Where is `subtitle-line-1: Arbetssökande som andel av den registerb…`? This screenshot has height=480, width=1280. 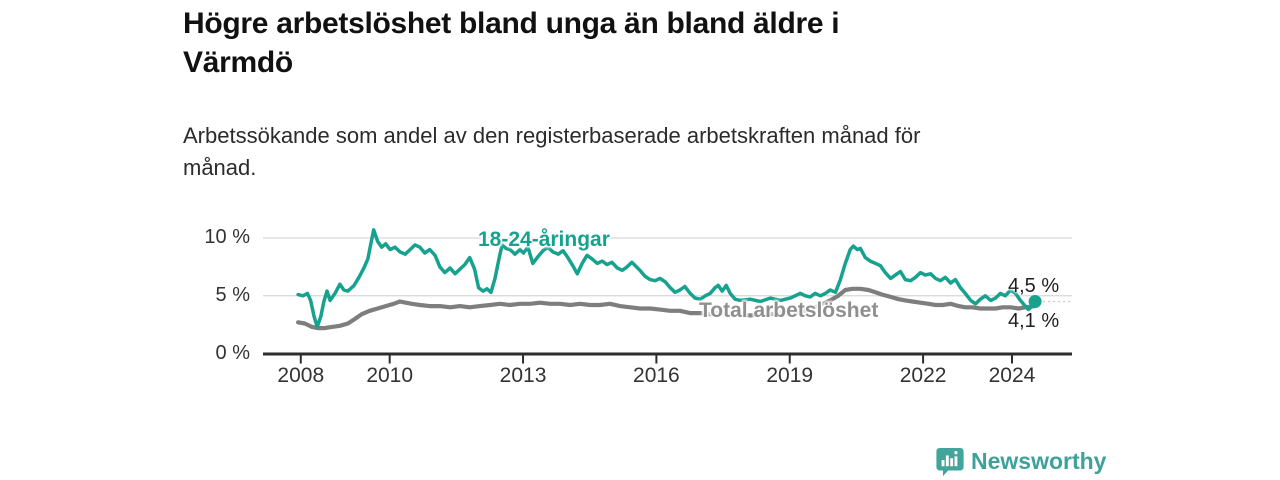
subtitle-line-1: Arbetssökande som andel av den registerb… is located at coordinates (552, 135).